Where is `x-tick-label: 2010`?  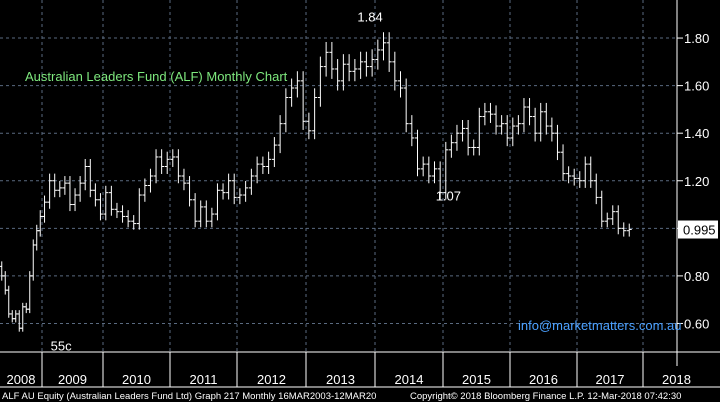
x-tick-label: 2010 is located at coordinates (136, 379).